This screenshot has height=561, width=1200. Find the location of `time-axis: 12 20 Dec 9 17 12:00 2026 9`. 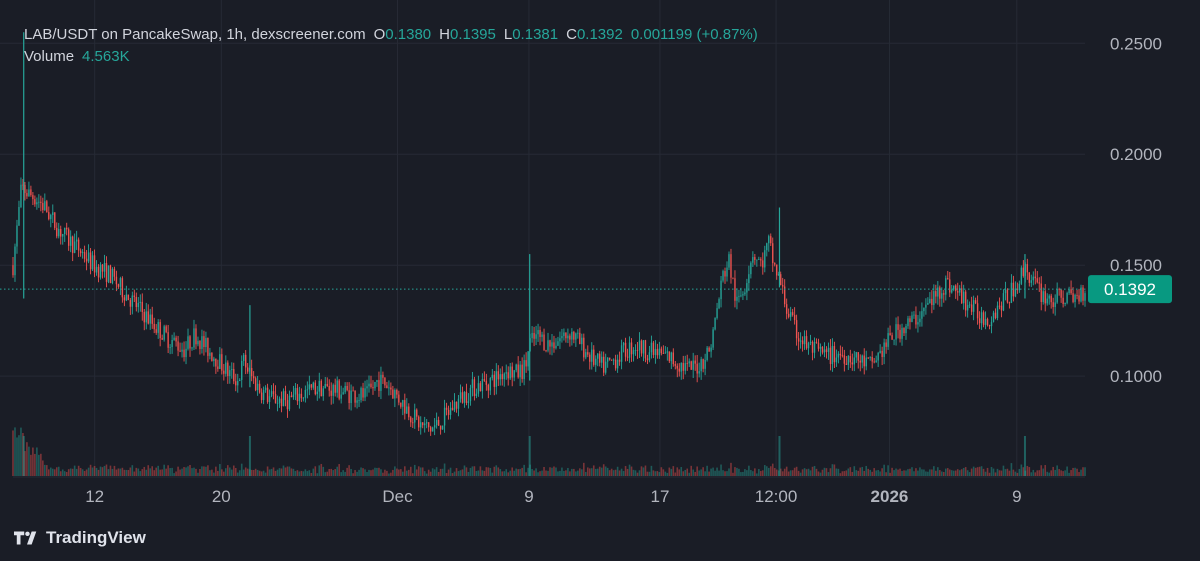

time-axis: 12 20 Dec 9 17 12:00 2026 9 is located at coordinates (553, 496).